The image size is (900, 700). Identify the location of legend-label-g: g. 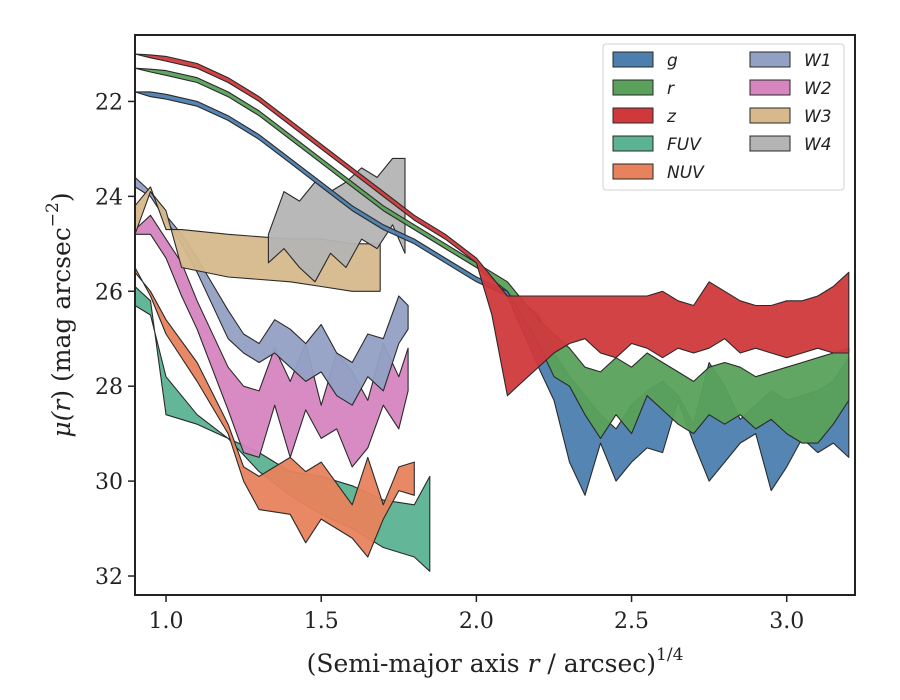
(672, 61).